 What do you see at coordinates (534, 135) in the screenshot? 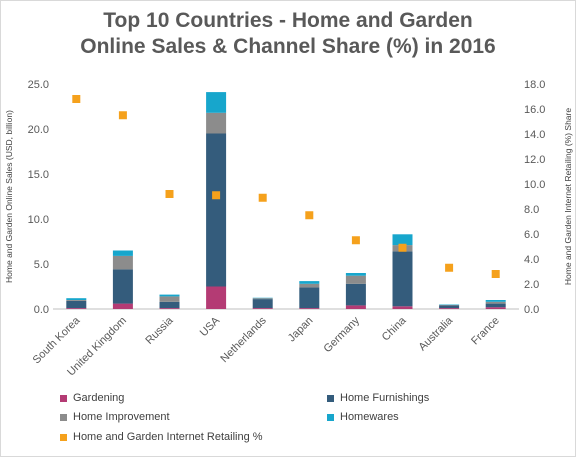
I see `y2-tick-label: 14.0` at bounding box center [534, 135].